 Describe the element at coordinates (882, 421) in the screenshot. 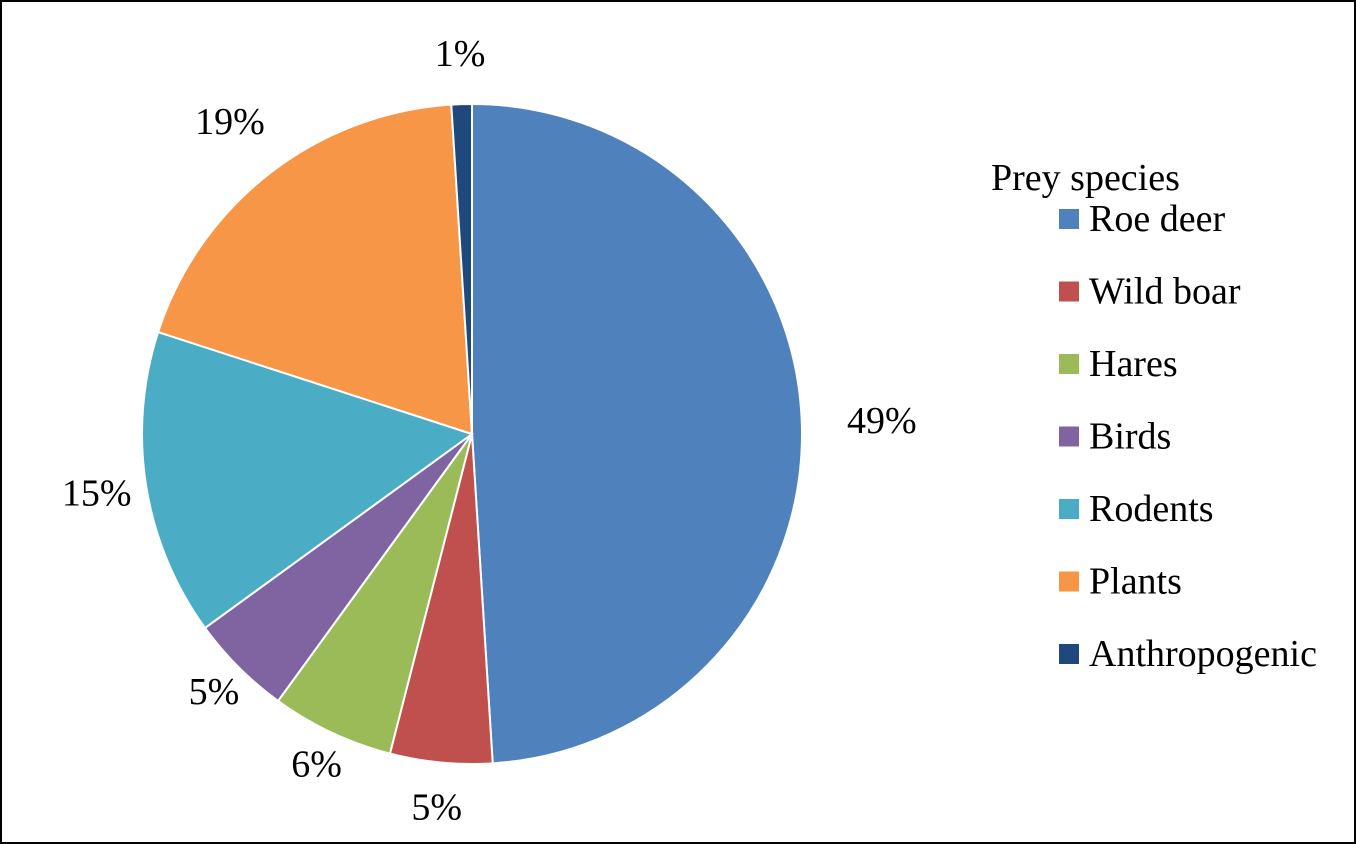

I see `data-label-roe-deer: 49%` at that location.